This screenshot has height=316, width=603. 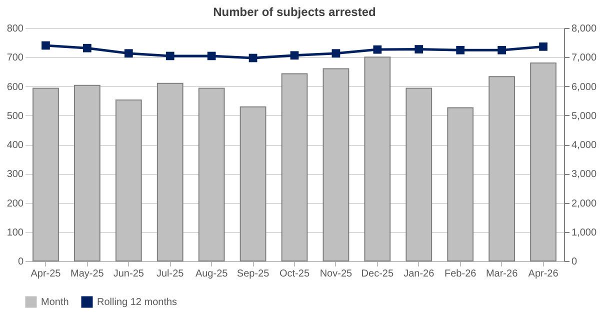 I want to click on y2-tick-label: 2,000, so click(x=584, y=204).